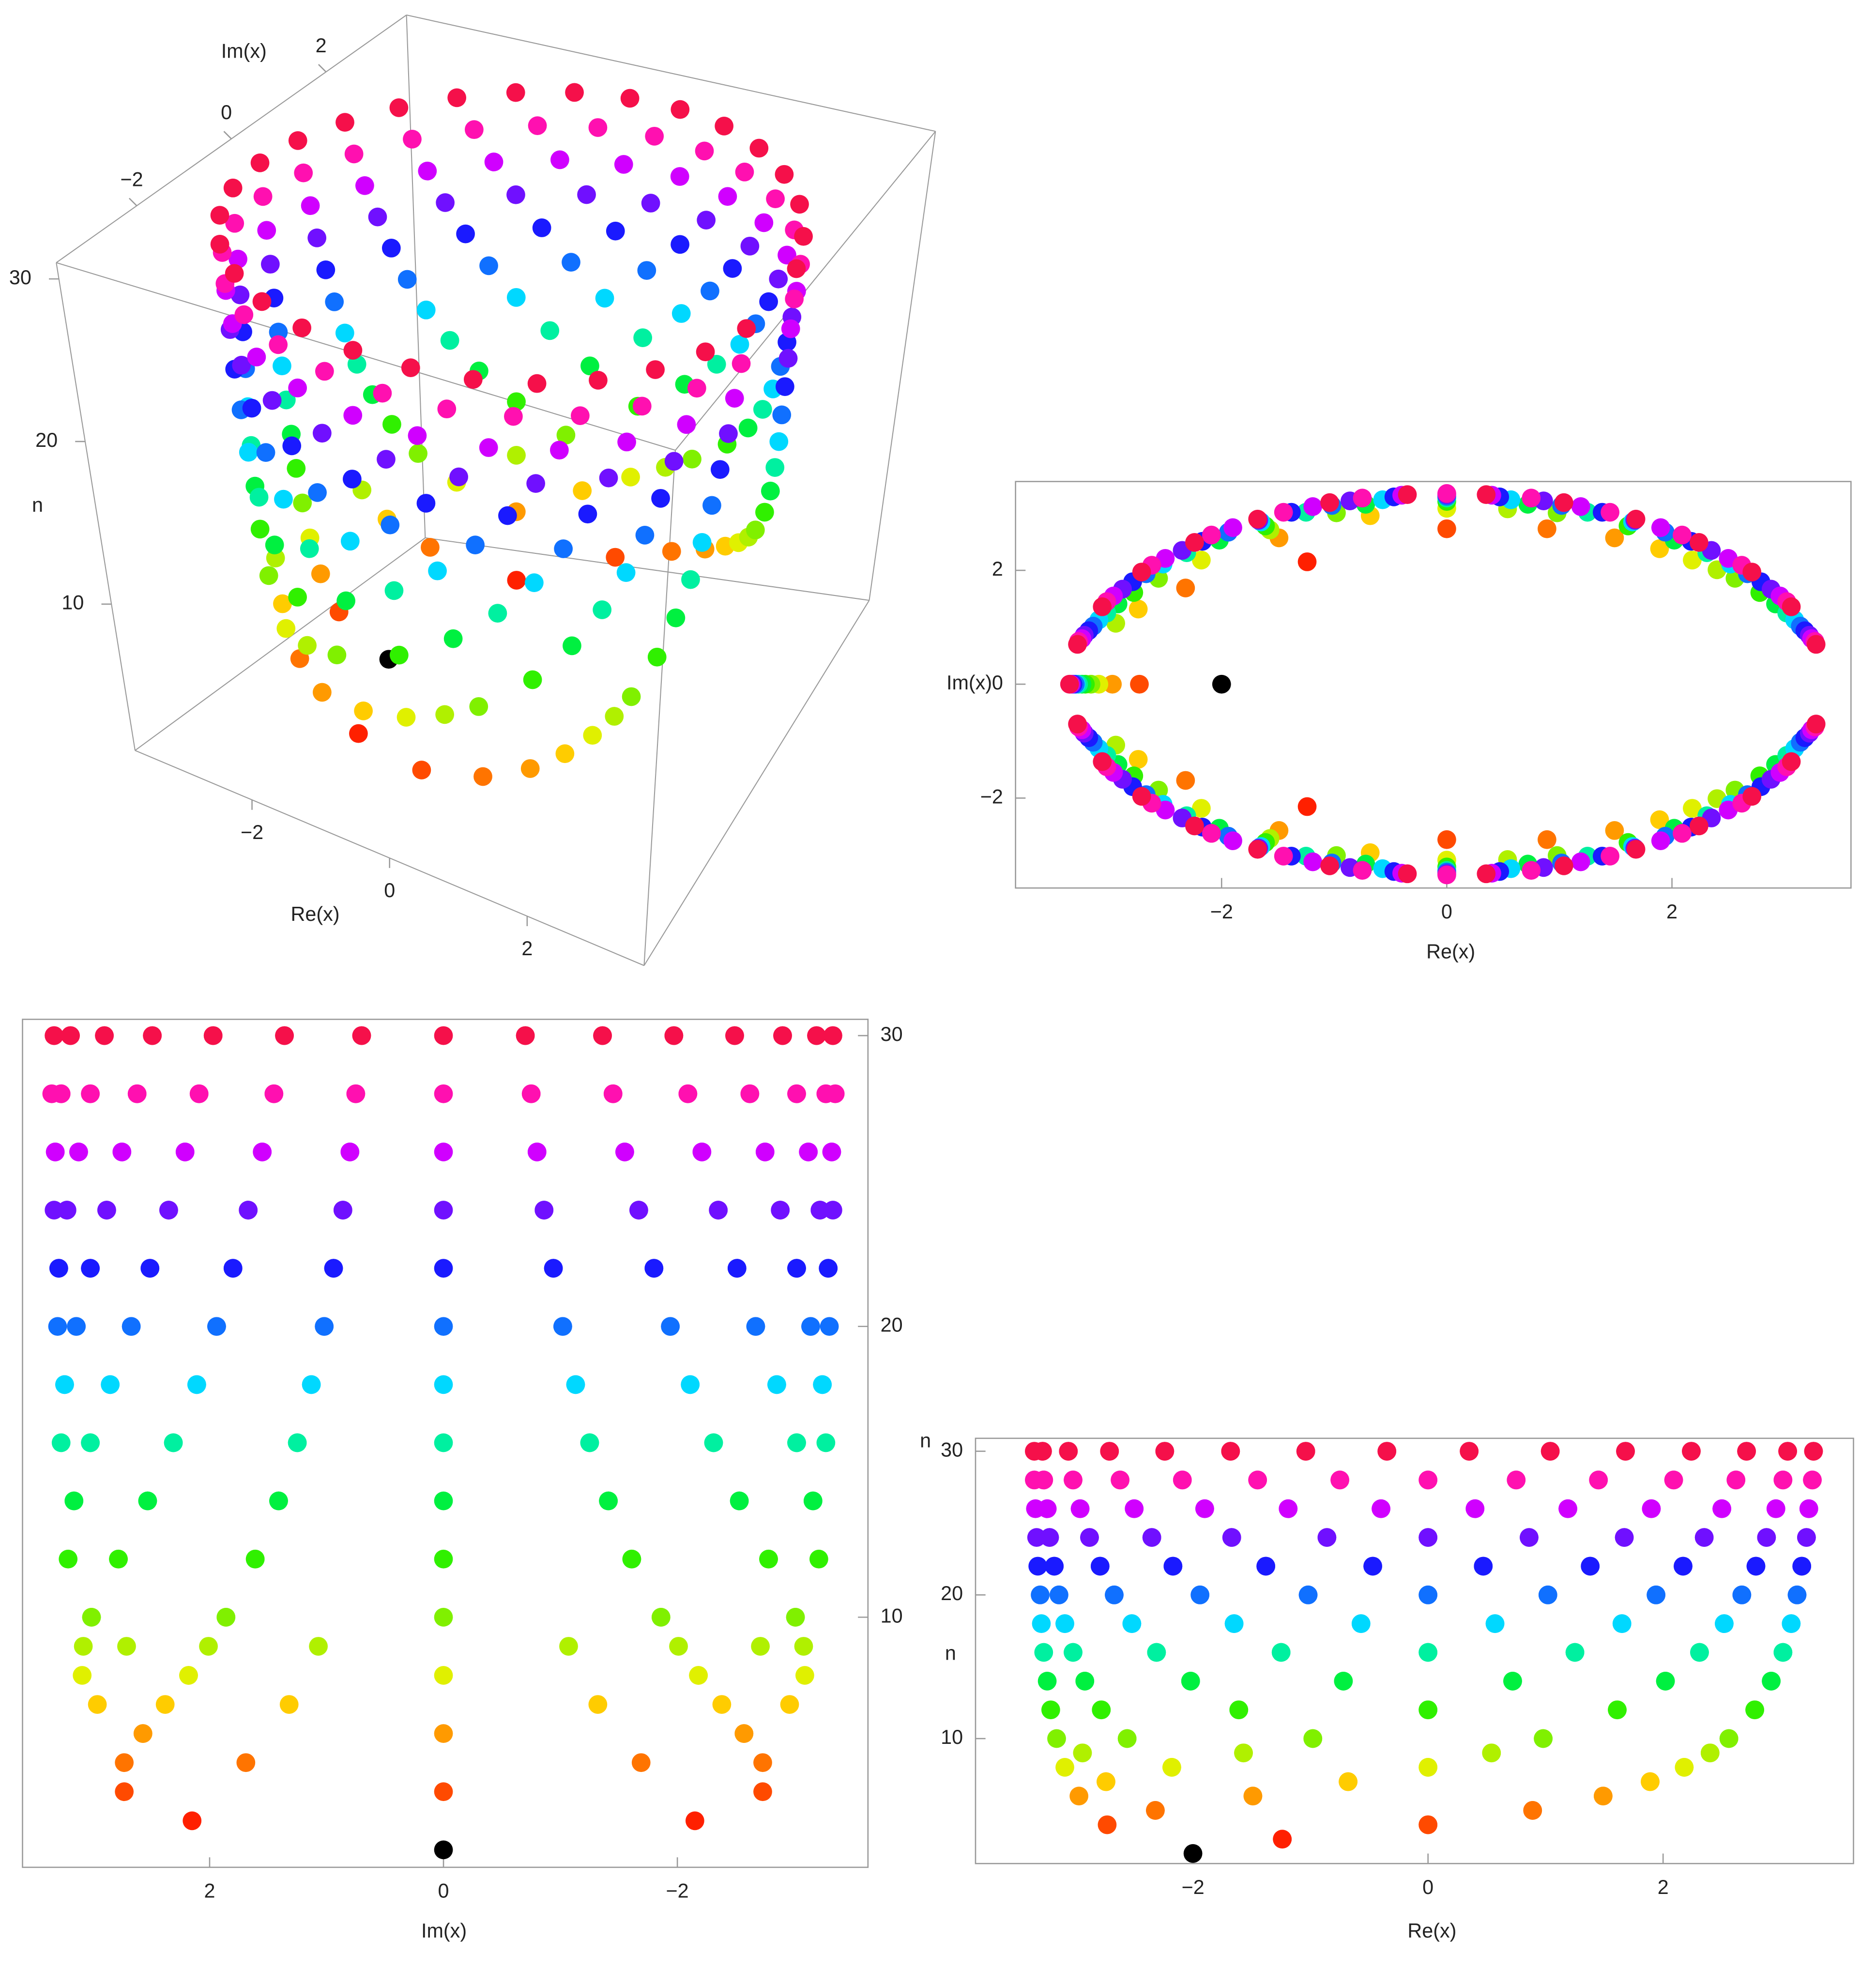 This screenshot has height=1969, width=1876. I want to click on x-tick-label: 2, so click(209, 1891).